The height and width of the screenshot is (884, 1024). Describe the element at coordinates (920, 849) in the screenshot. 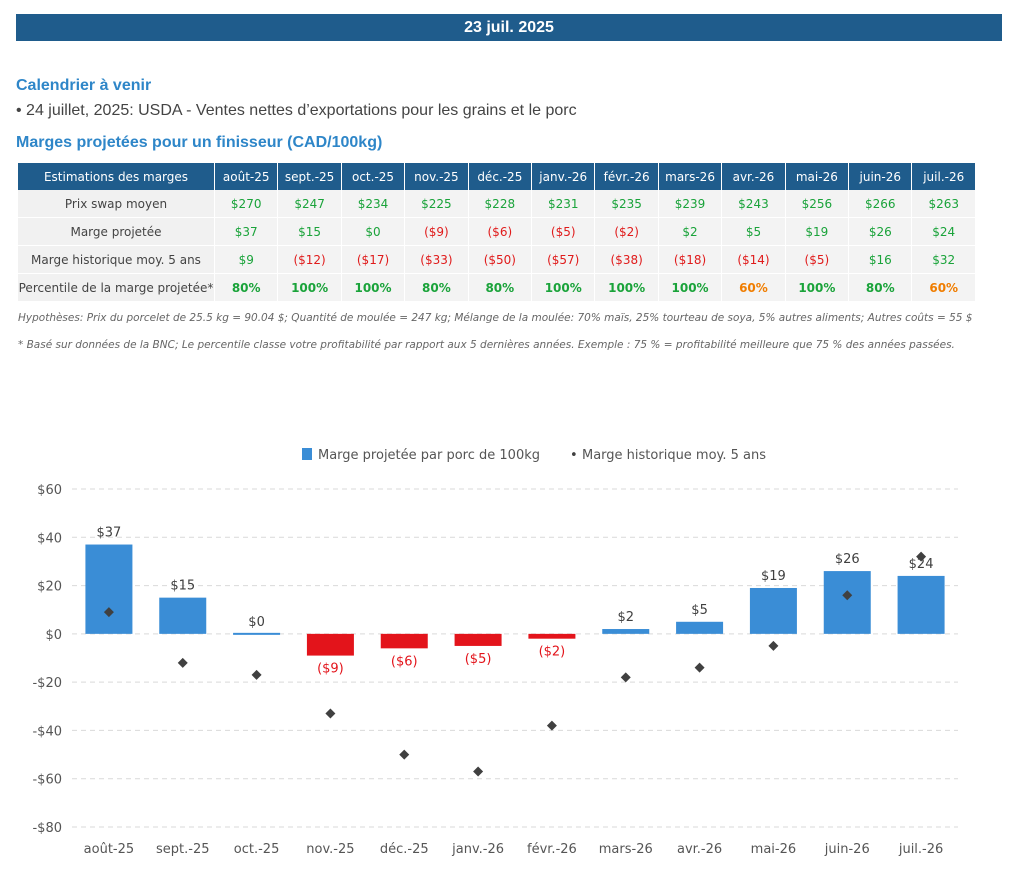

I see `x-tick-label: juil.-26` at that location.